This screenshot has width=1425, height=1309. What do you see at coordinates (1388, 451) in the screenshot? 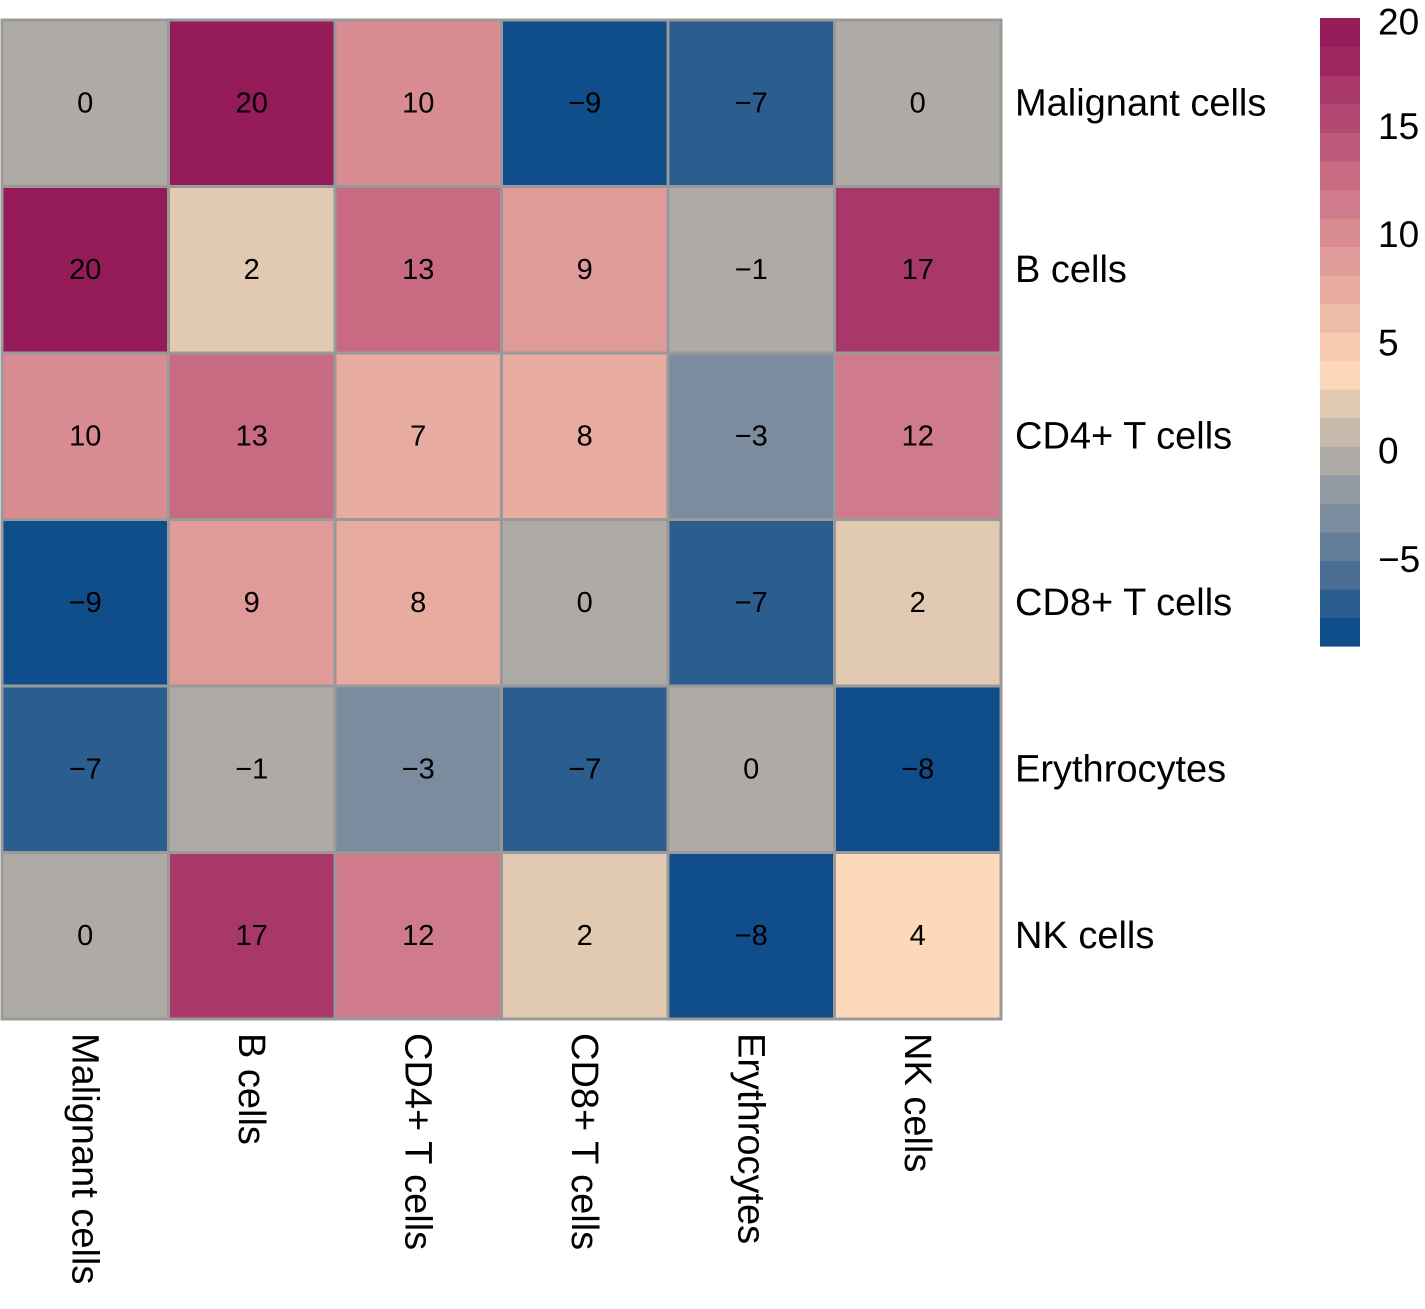
I see `colorbar-tick-label: 0` at bounding box center [1388, 451].